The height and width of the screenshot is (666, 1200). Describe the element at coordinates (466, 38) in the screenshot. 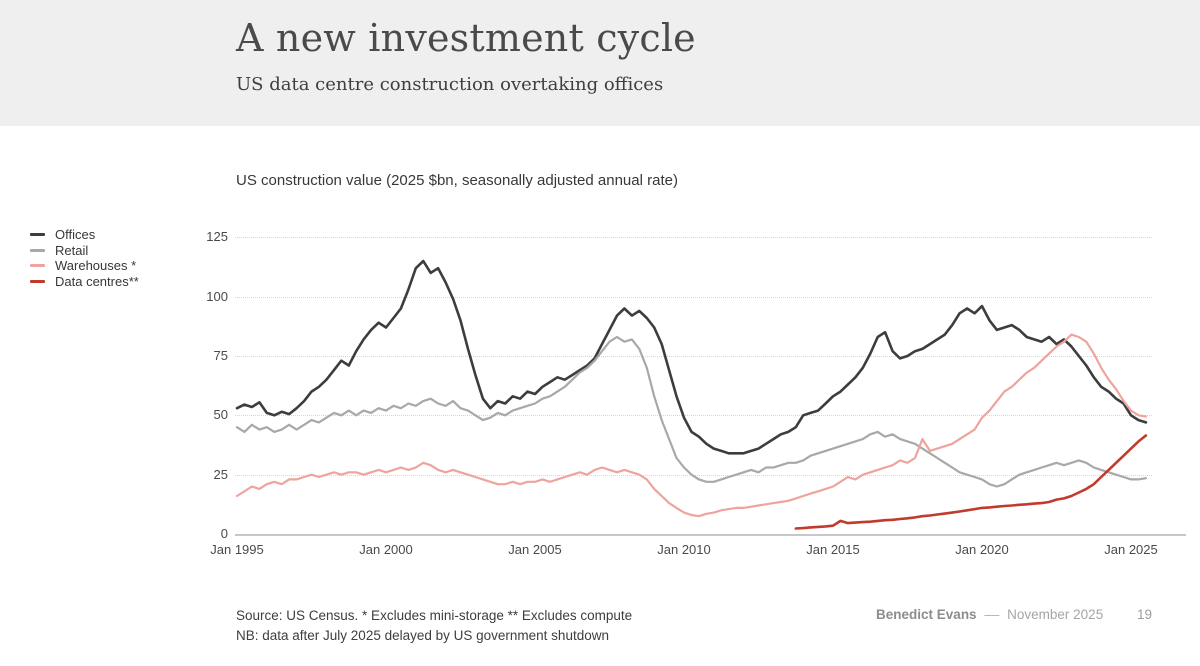

I see `slide-title: A new investment cycle` at that location.